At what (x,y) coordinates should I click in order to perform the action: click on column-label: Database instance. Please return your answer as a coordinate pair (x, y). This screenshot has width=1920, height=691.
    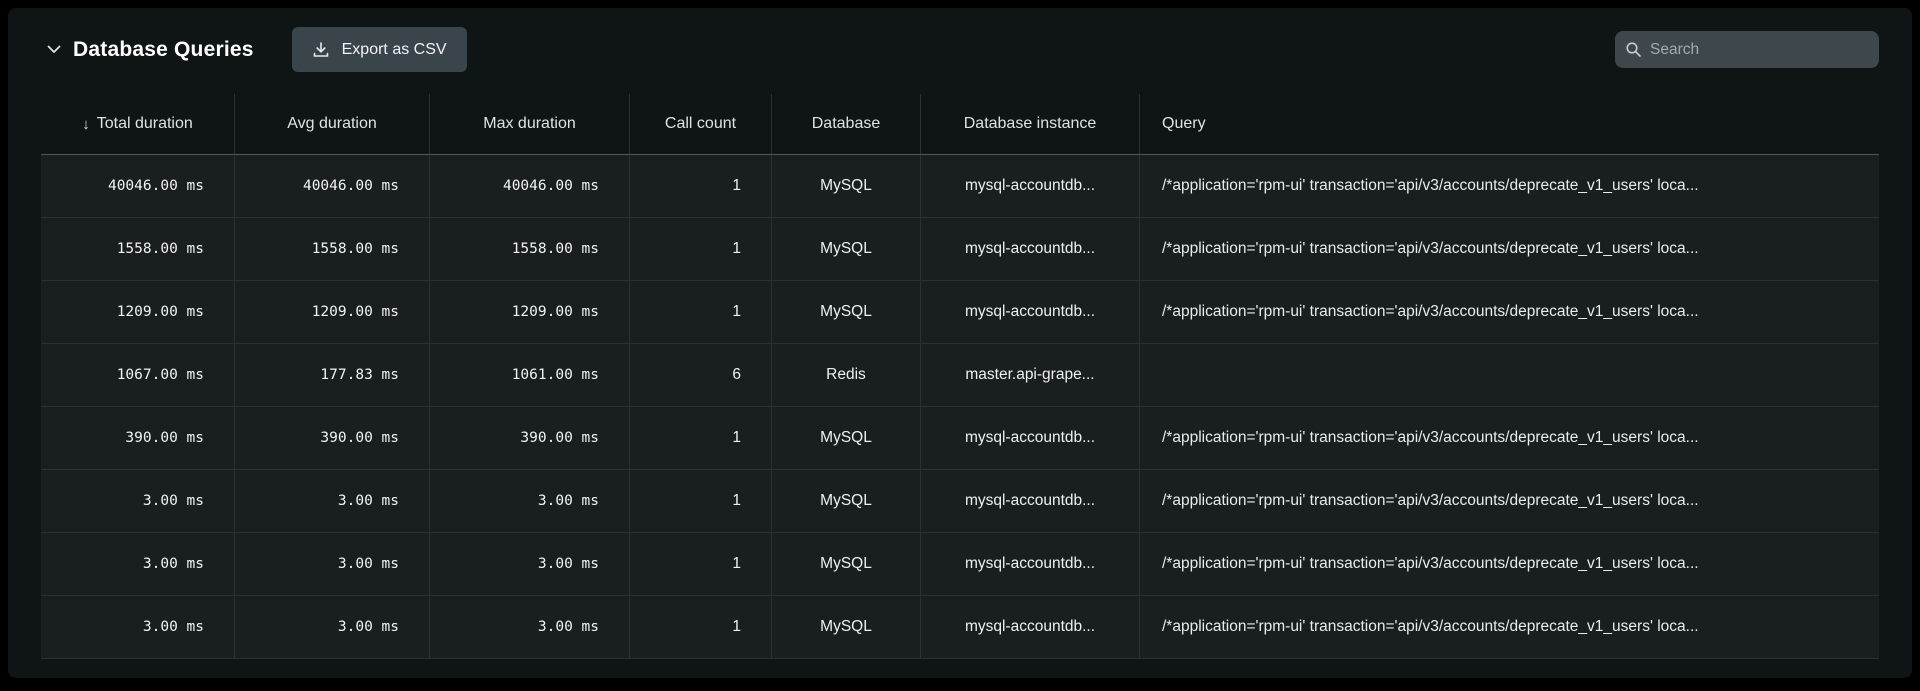
    Looking at the image, I should click on (1030, 123).